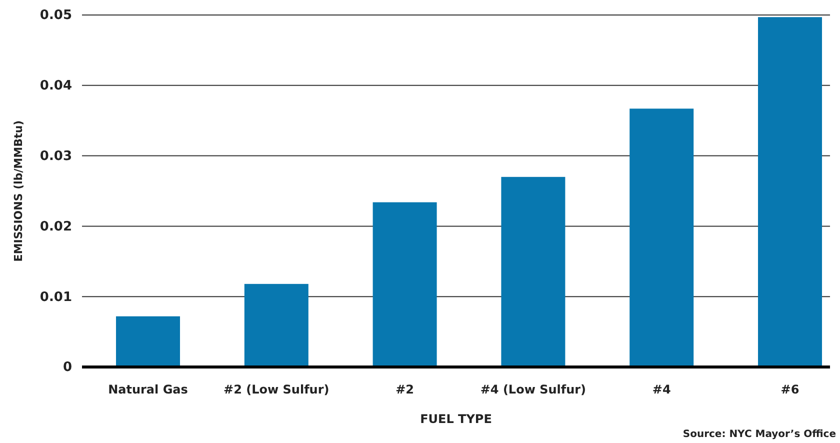  What do you see at coordinates (56, 86) in the screenshot?
I see `y-tick-label: 0.04` at bounding box center [56, 86].